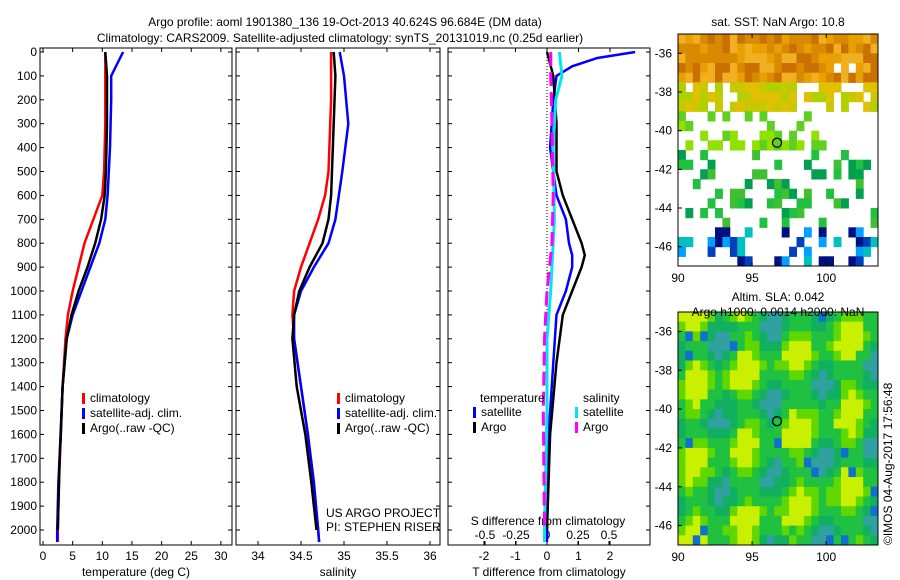  I want to click on series-line-argo-raw-qc-, so click(82, 291).